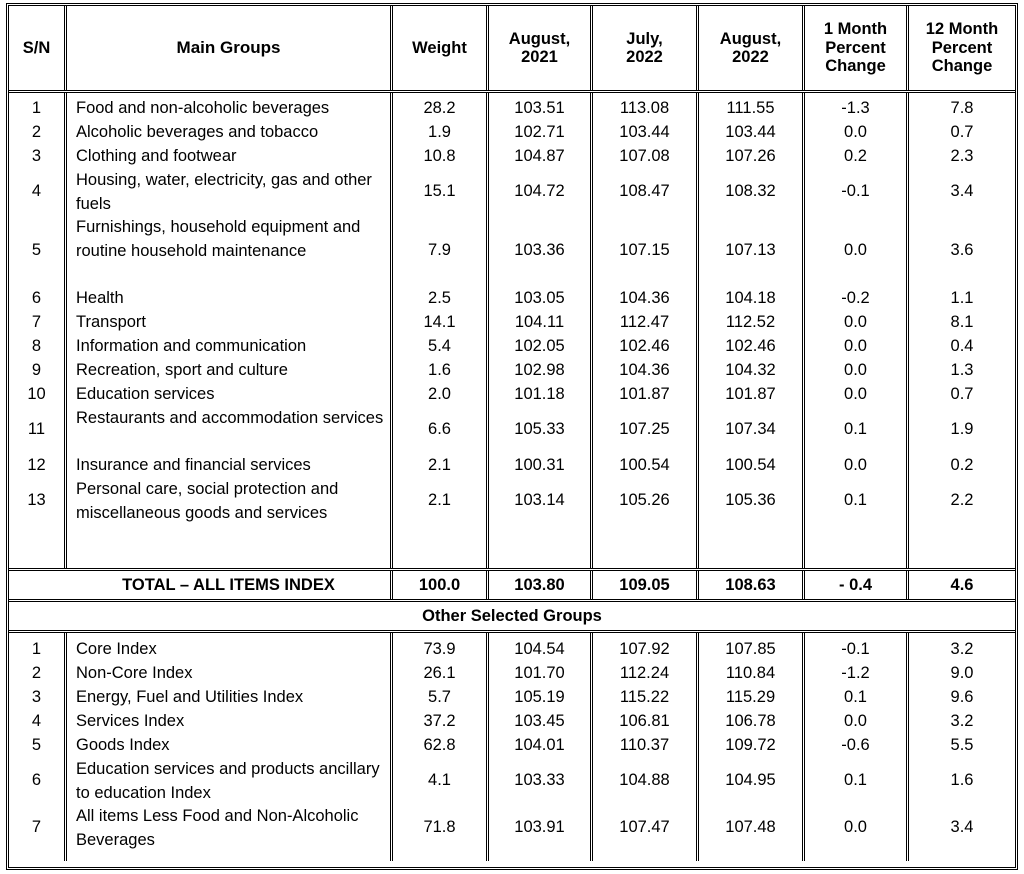 This screenshot has width=1024, height=874. Describe the element at coordinates (855, 780) in the screenshot. I see `cell-m1-6: 0.1` at that location.